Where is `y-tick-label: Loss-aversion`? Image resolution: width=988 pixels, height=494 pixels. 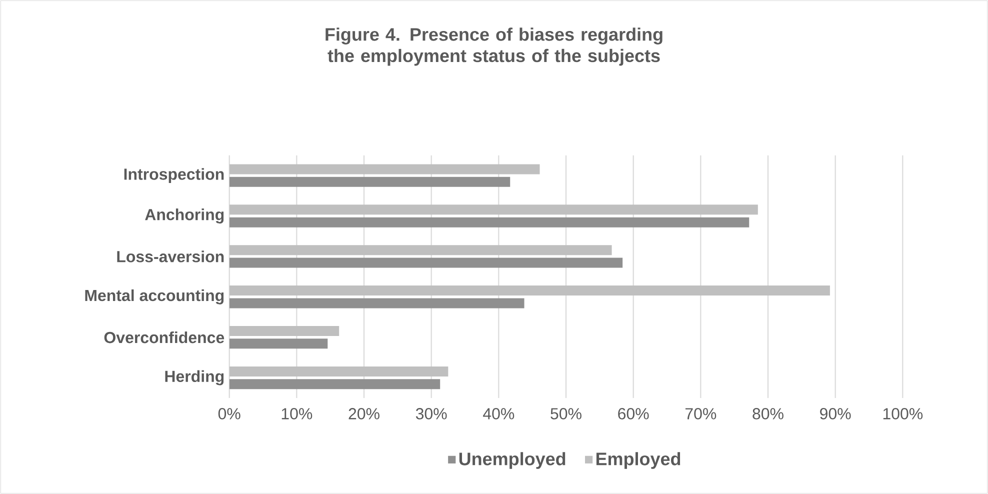 y-tick-label: Loss-aversion is located at coordinates (170, 256).